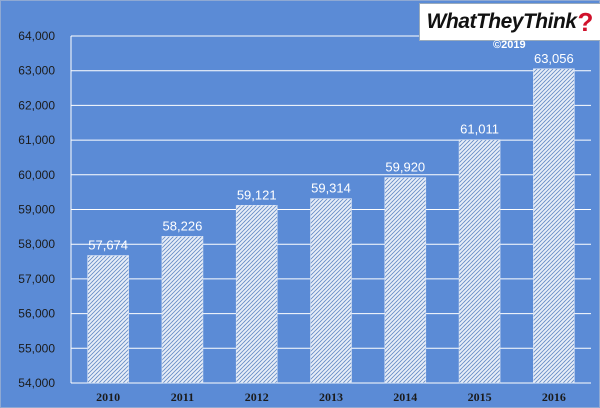 The height and width of the screenshot is (408, 600). I want to click on data-label-2011: 58,226, so click(183, 225).